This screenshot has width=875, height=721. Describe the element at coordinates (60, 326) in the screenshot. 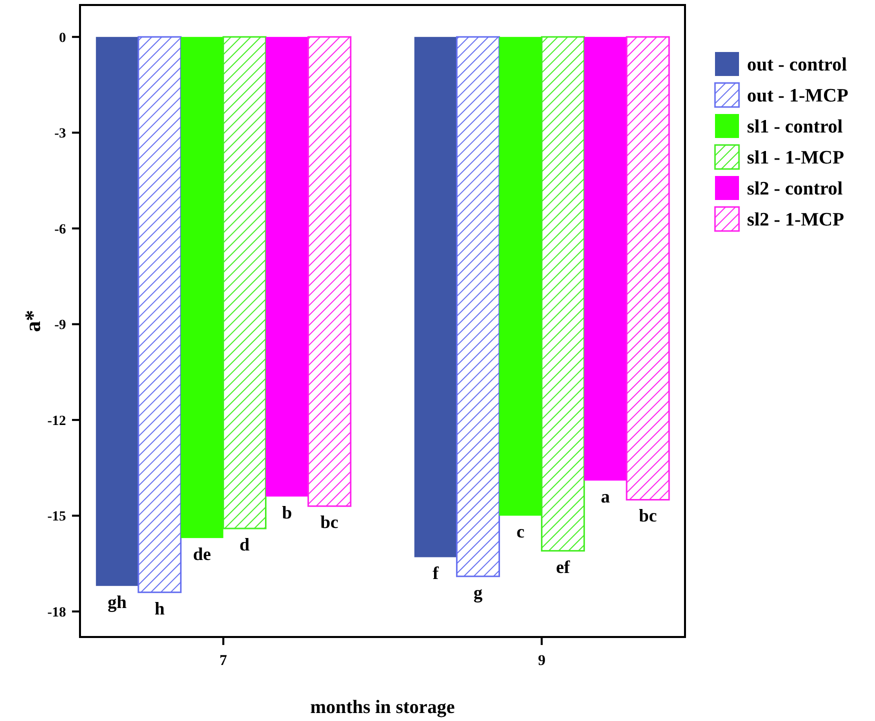

I see `y-tick-label: -9` at that location.